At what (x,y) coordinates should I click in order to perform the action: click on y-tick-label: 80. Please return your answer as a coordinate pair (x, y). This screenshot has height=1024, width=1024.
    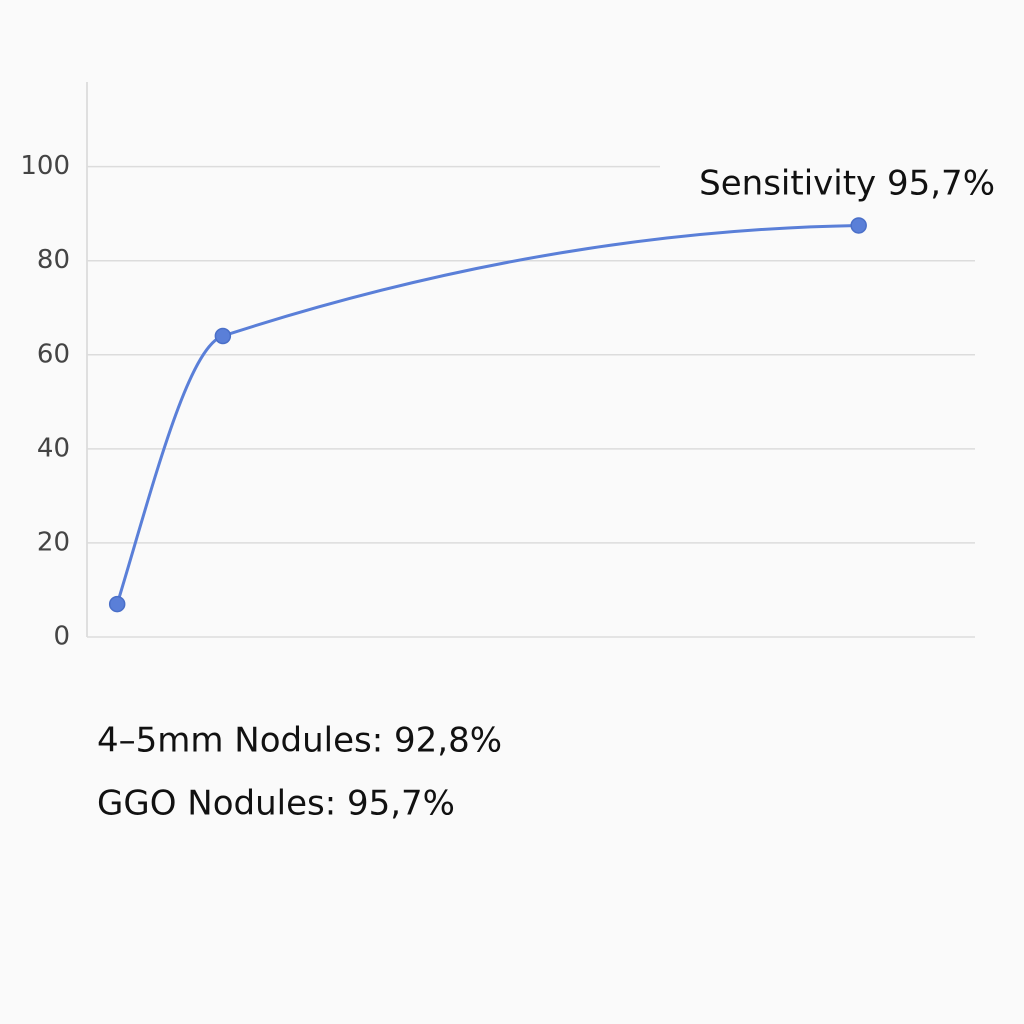
    Looking at the image, I should click on (53, 260).